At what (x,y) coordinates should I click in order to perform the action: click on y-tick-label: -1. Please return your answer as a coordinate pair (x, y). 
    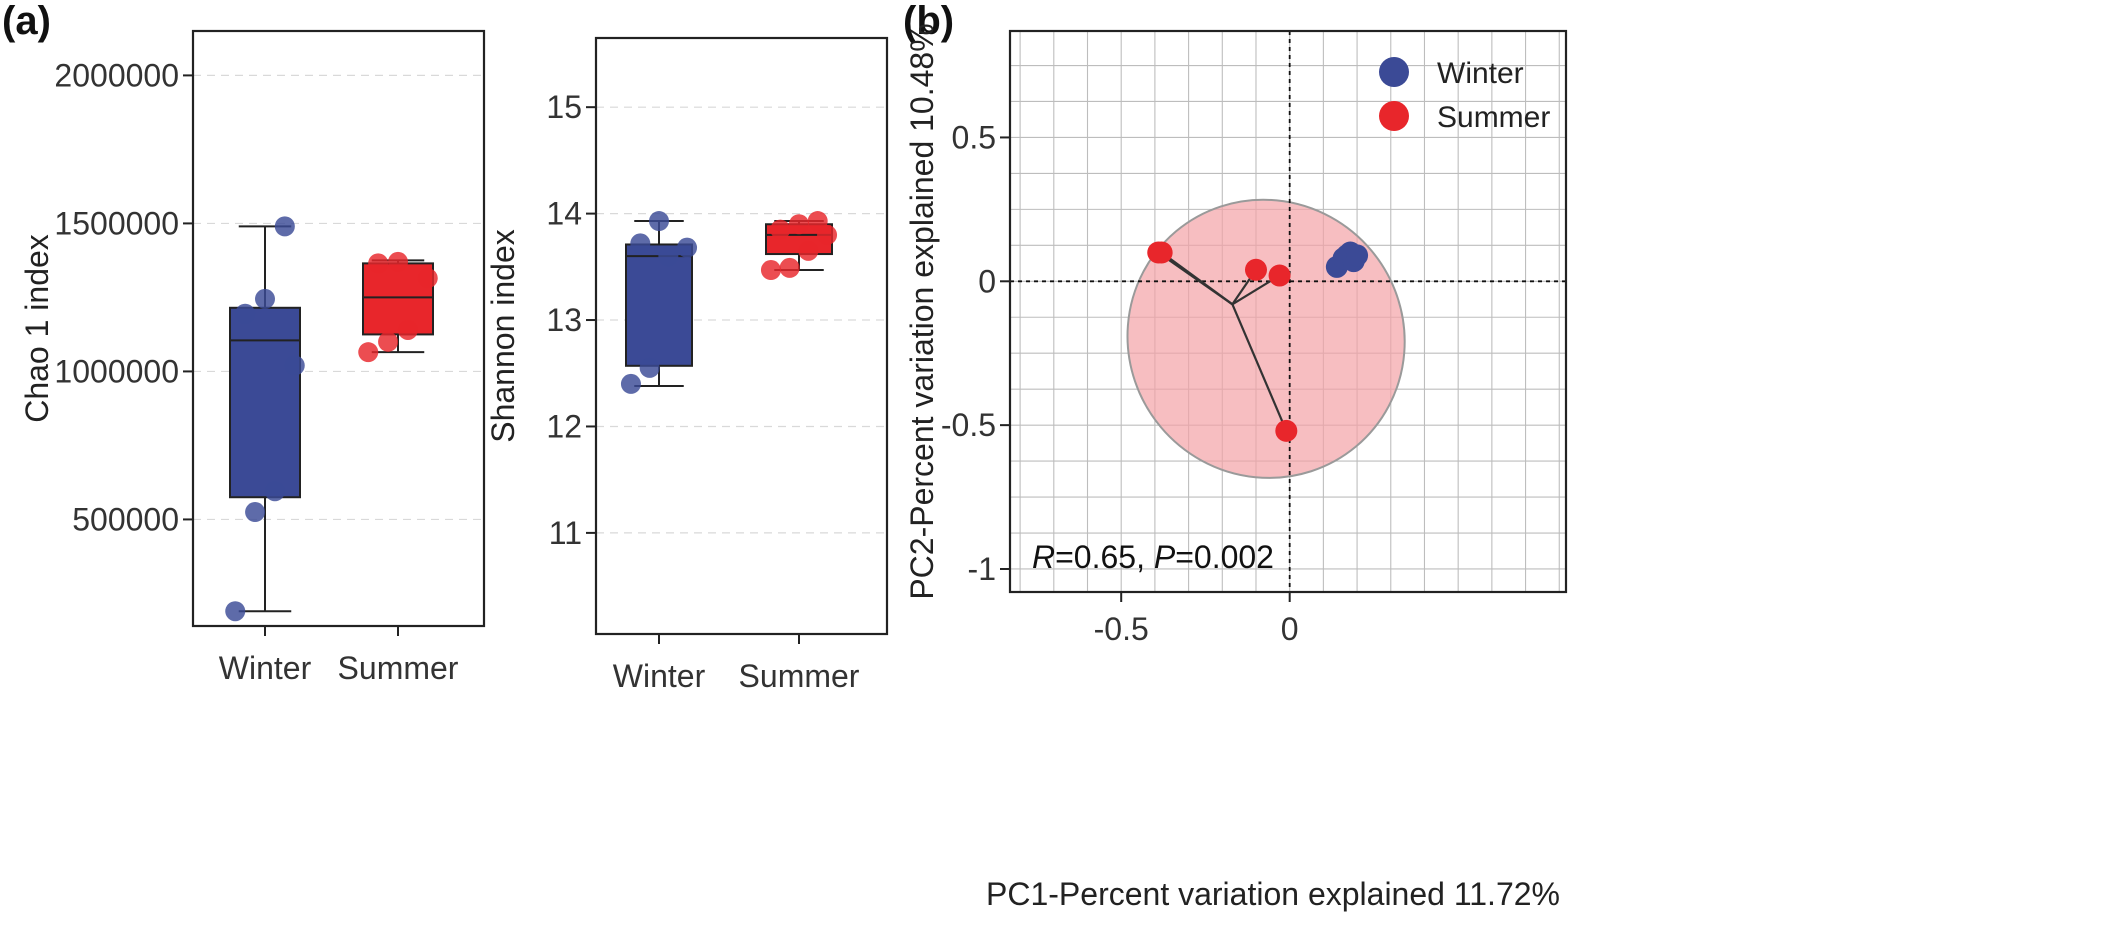
    Looking at the image, I should click on (982, 569).